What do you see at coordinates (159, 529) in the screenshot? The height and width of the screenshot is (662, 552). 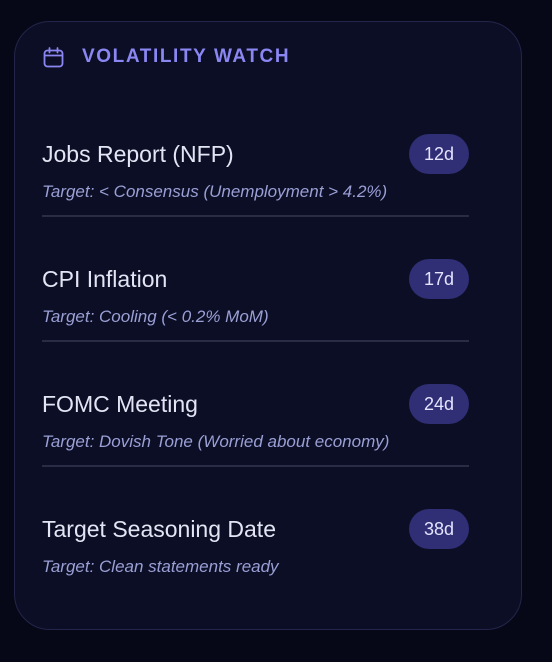 I see `event-name: Target Seasoning Date` at bounding box center [159, 529].